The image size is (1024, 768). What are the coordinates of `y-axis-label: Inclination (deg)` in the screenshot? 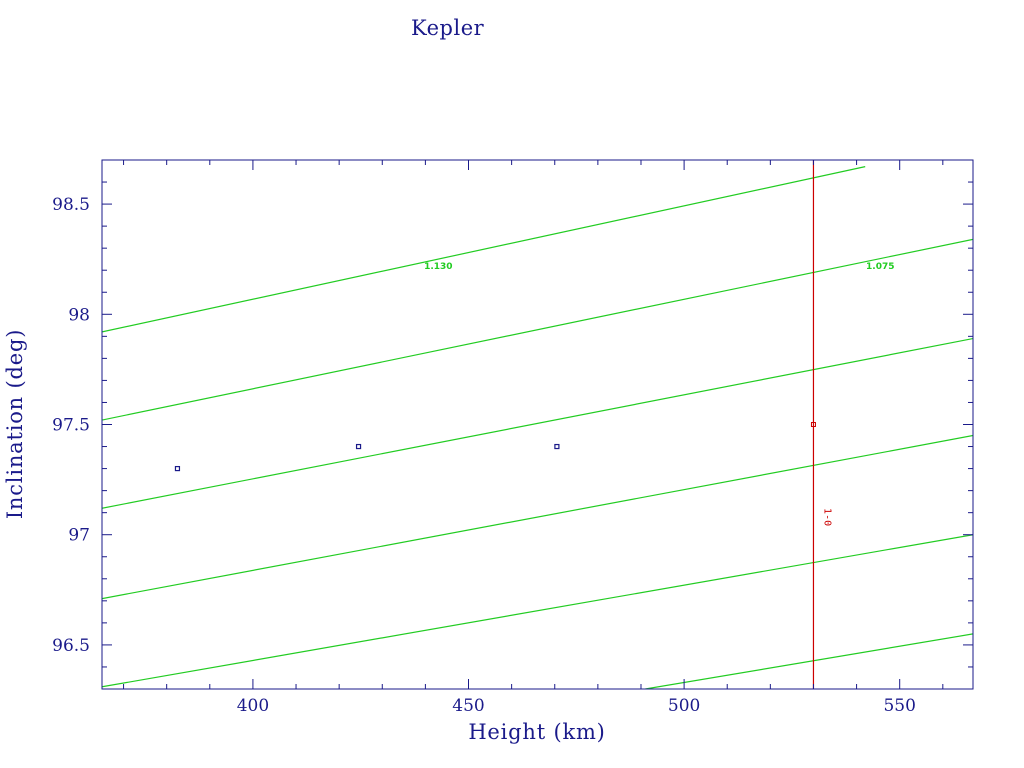 It's located at (15, 424).